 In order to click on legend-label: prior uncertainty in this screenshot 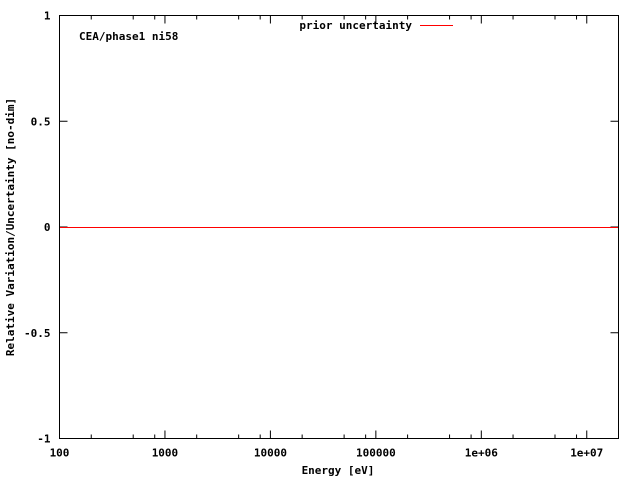, I will do `click(355, 25)`.